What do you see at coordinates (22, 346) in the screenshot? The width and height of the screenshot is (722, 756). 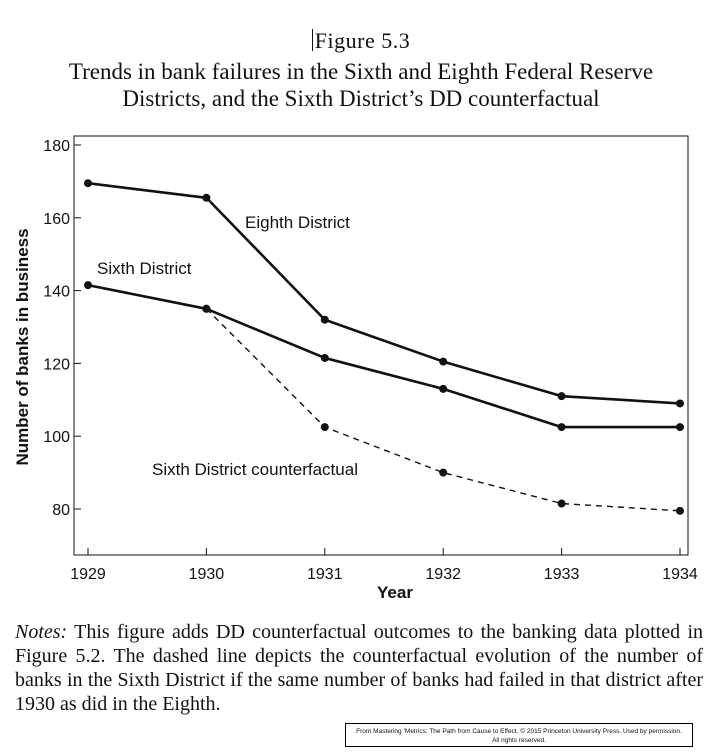 I see `y-axis-title: Number of banks in business` at bounding box center [22, 346].